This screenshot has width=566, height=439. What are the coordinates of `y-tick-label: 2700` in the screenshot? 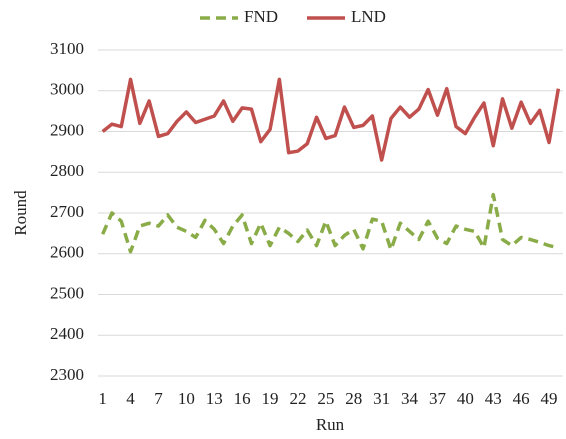 It's located at (67, 211).